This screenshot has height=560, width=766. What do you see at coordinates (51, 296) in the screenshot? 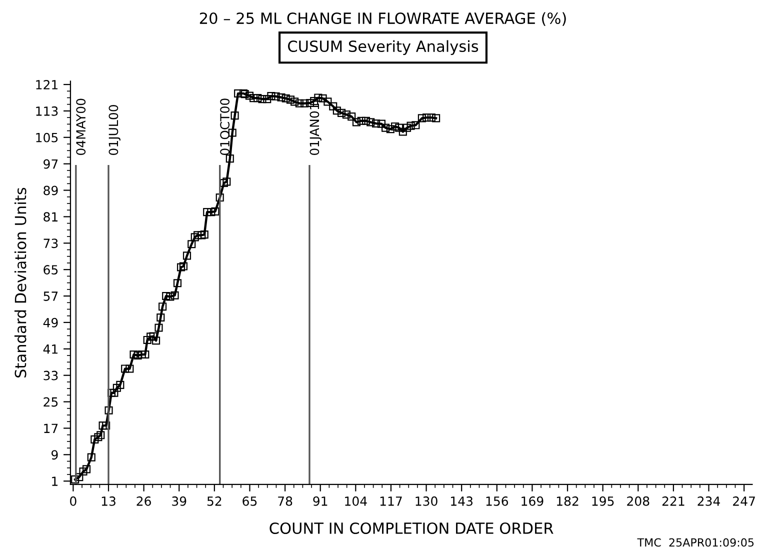
I see `y-tick-label: 57` at bounding box center [51, 296].